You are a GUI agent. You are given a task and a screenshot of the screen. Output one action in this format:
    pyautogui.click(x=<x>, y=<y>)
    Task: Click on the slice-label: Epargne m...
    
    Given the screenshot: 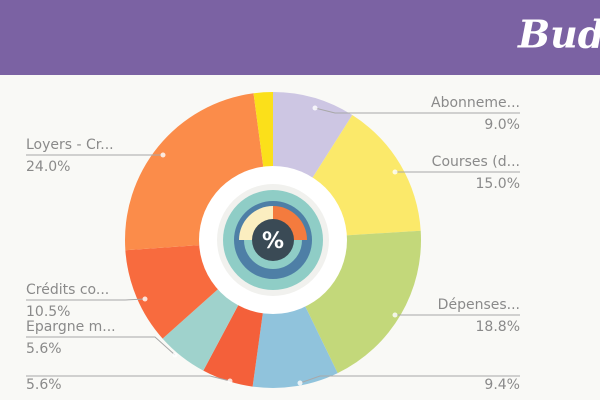 What is the action you would take?
    pyautogui.click(x=71, y=327)
    